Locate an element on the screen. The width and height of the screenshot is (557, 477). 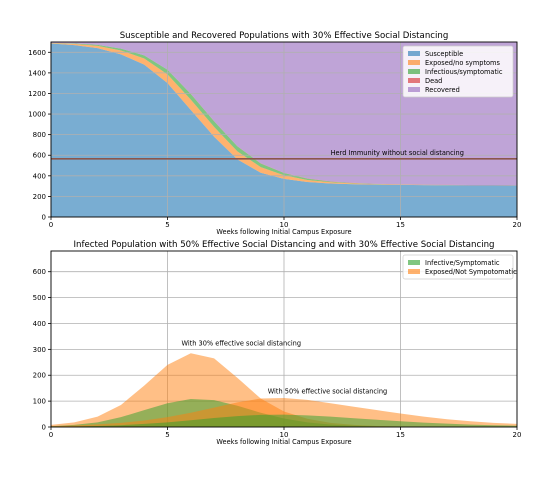
y-tick-label: 1600 is located at coordinates (37, 53).